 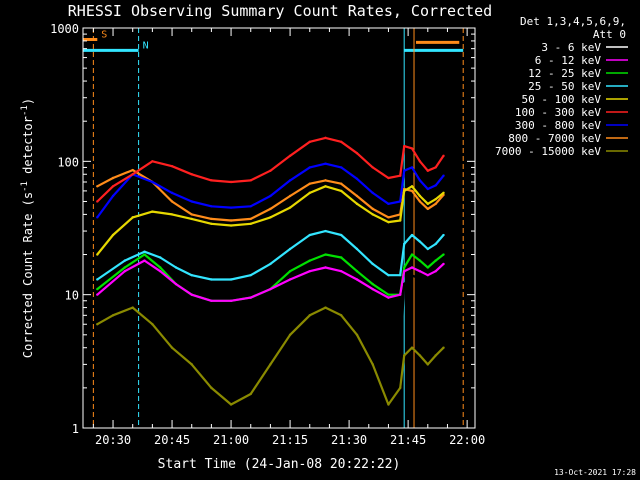 I want to click on y-tick-label: 100, so click(x=68, y=162).